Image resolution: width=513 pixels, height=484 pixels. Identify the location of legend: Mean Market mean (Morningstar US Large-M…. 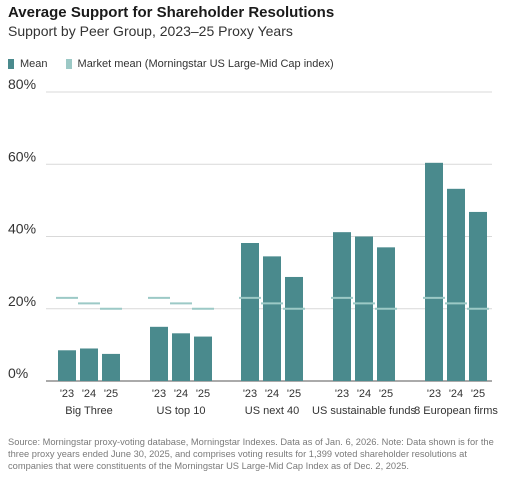
(180, 64).